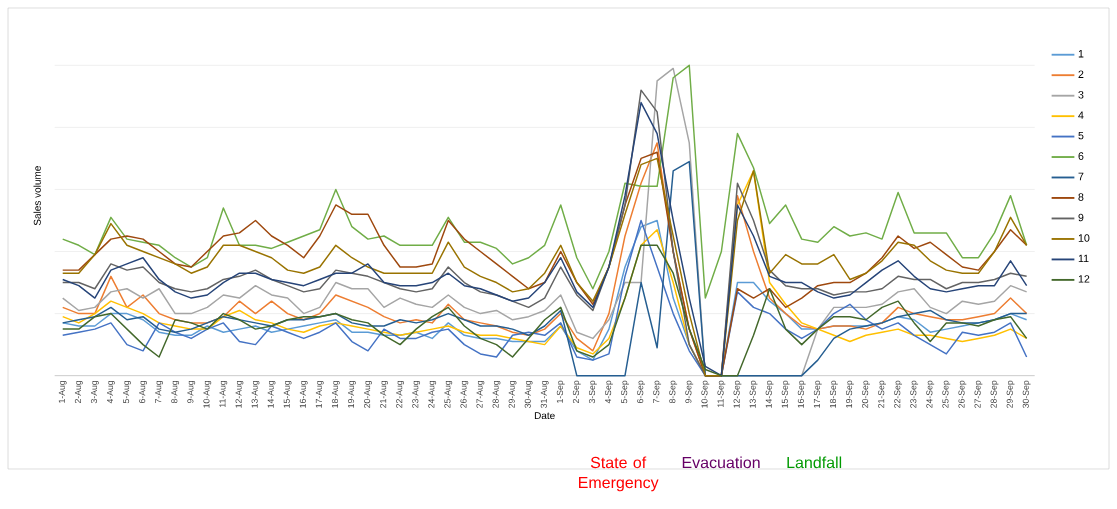 The height and width of the screenshot is (509, 1117). What do you see at coordinates (191, 392) in the screenshot?
I see `x-tick-label: 9-Aug` at bounding box center [191, 392].